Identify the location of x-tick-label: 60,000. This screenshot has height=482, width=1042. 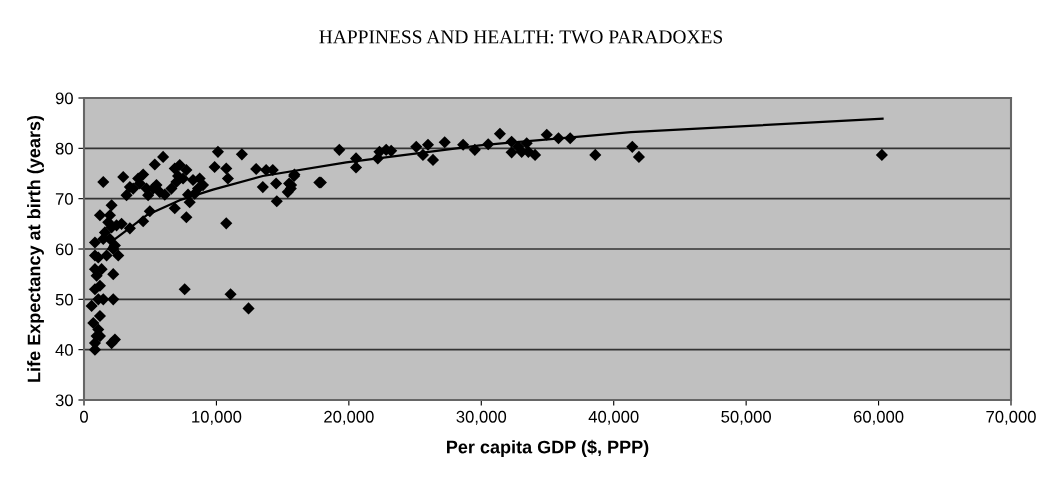
(878, 417).